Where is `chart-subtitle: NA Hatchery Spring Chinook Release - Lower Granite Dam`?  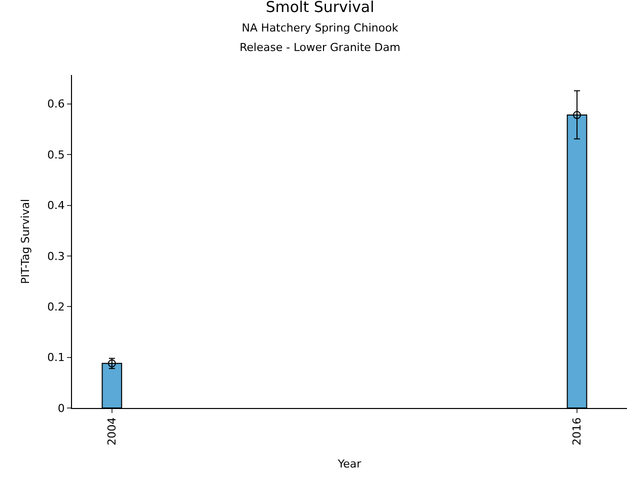 chart-subtitle: NA Hatchery Spring Chinook Release - Lower Granite Dam is located at coordinates (320, 38).